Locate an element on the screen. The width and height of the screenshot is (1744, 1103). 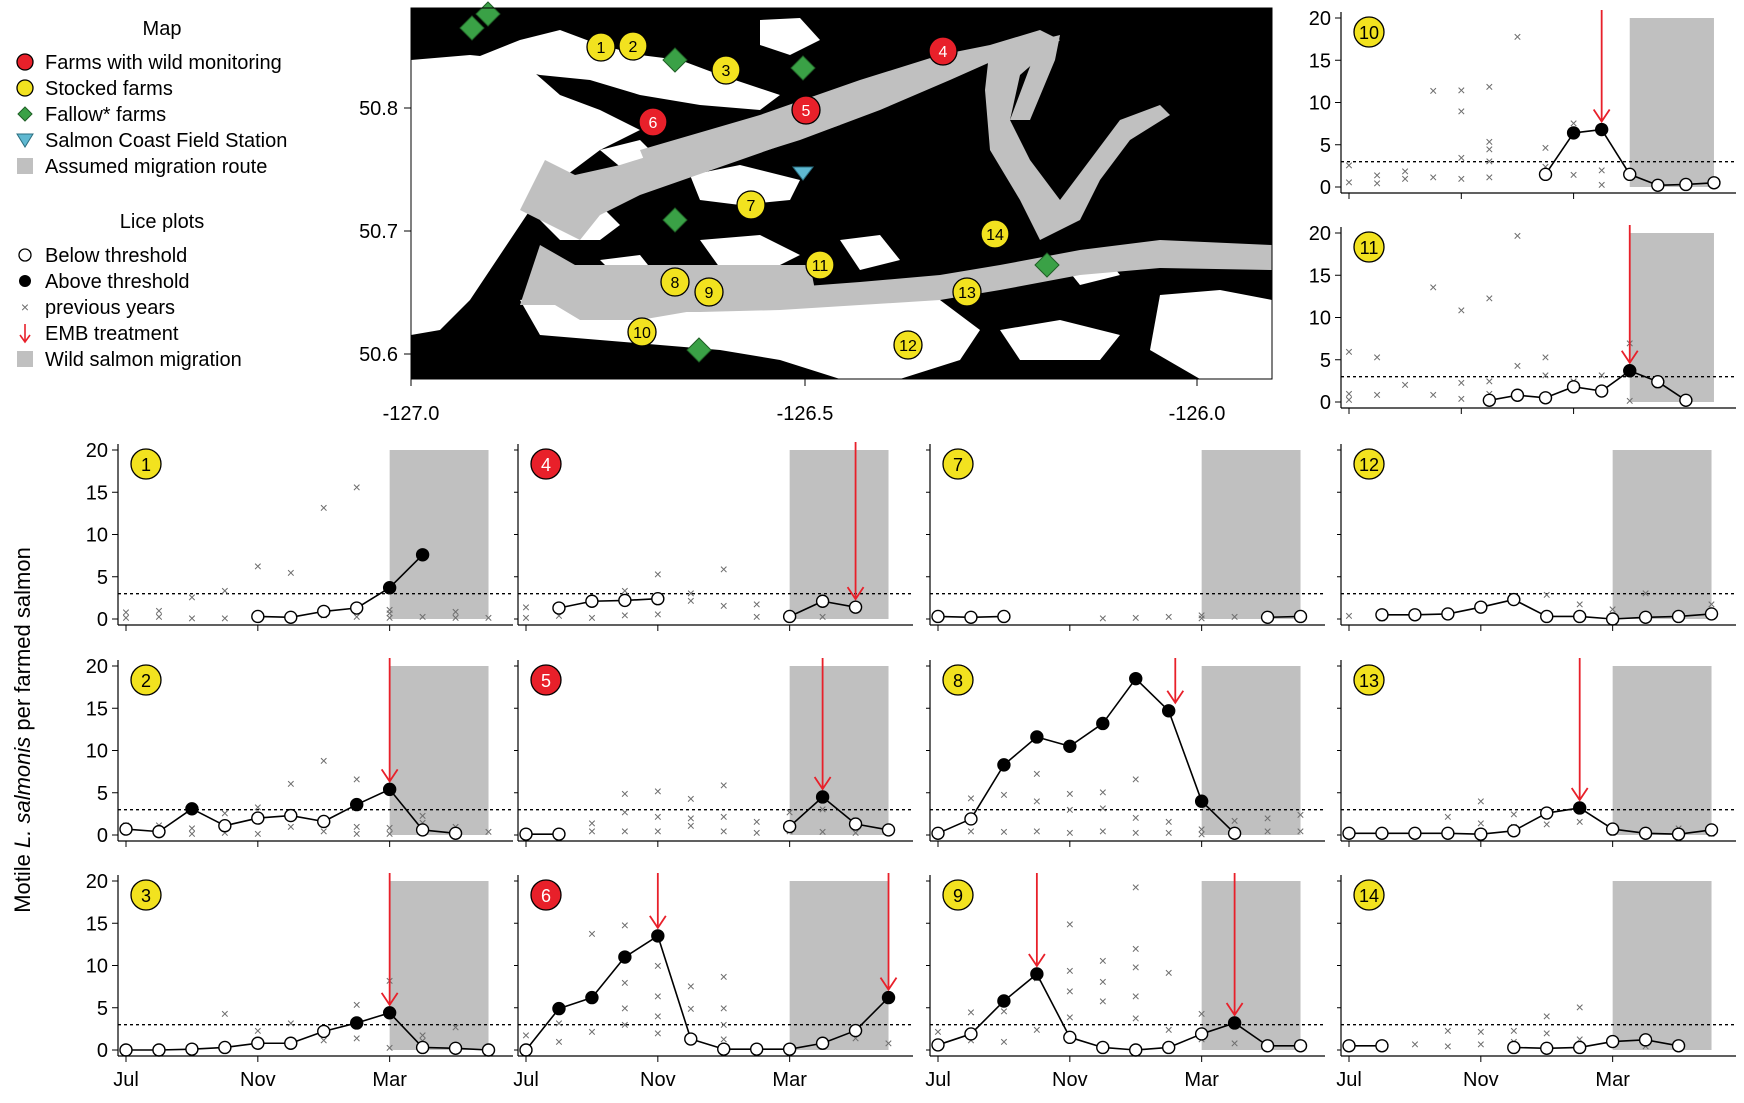
farm-label: 10 is located at coordinates (642, 333).